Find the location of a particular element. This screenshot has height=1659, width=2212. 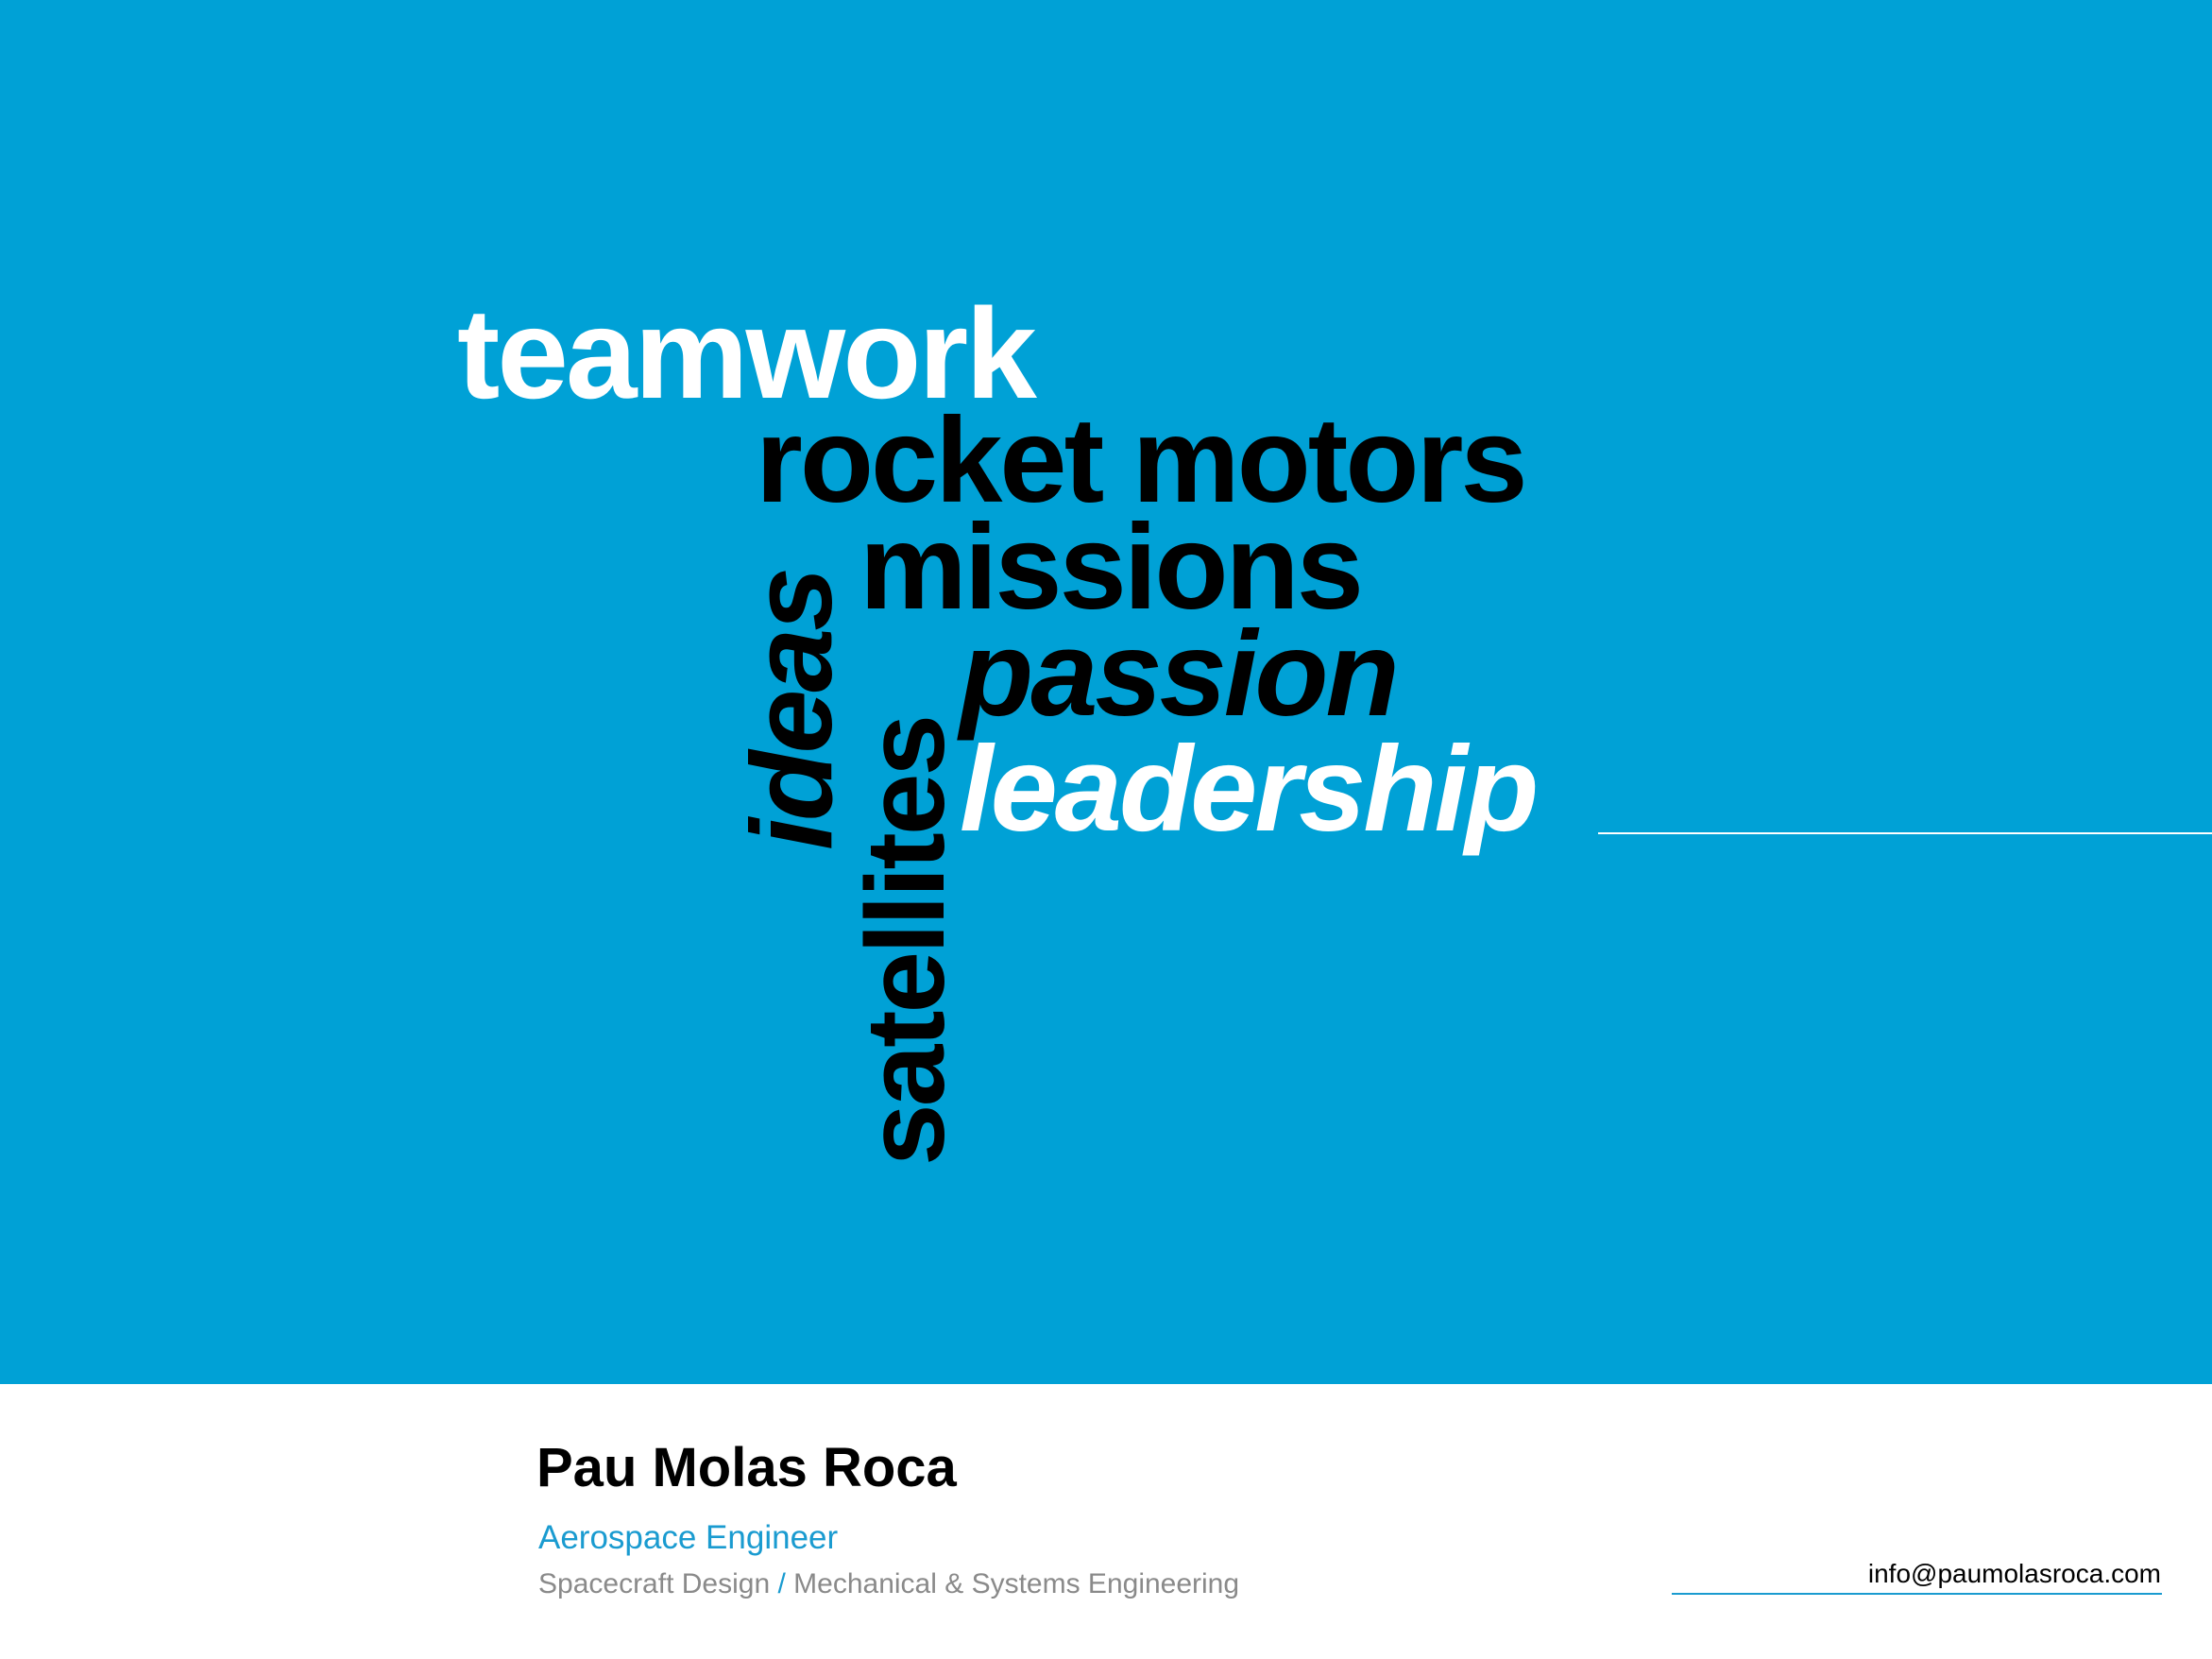

word-missions: missions is located at coordinates (1111, 567).